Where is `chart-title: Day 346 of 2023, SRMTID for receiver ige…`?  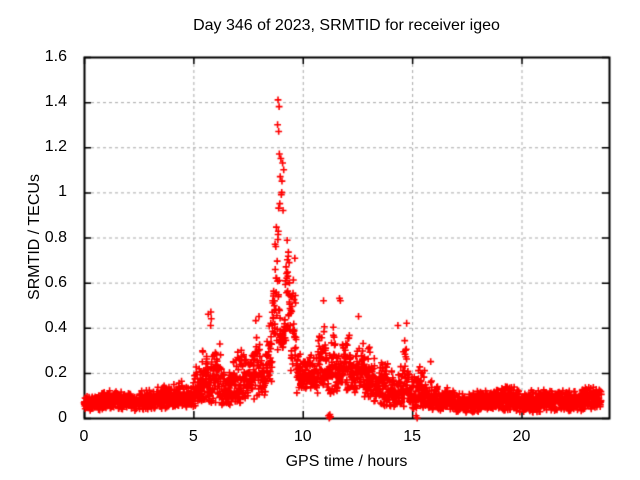 chart-title: Day 346 of 2023, SRMTID for receiver ige… is located at coordinates (346, 25).